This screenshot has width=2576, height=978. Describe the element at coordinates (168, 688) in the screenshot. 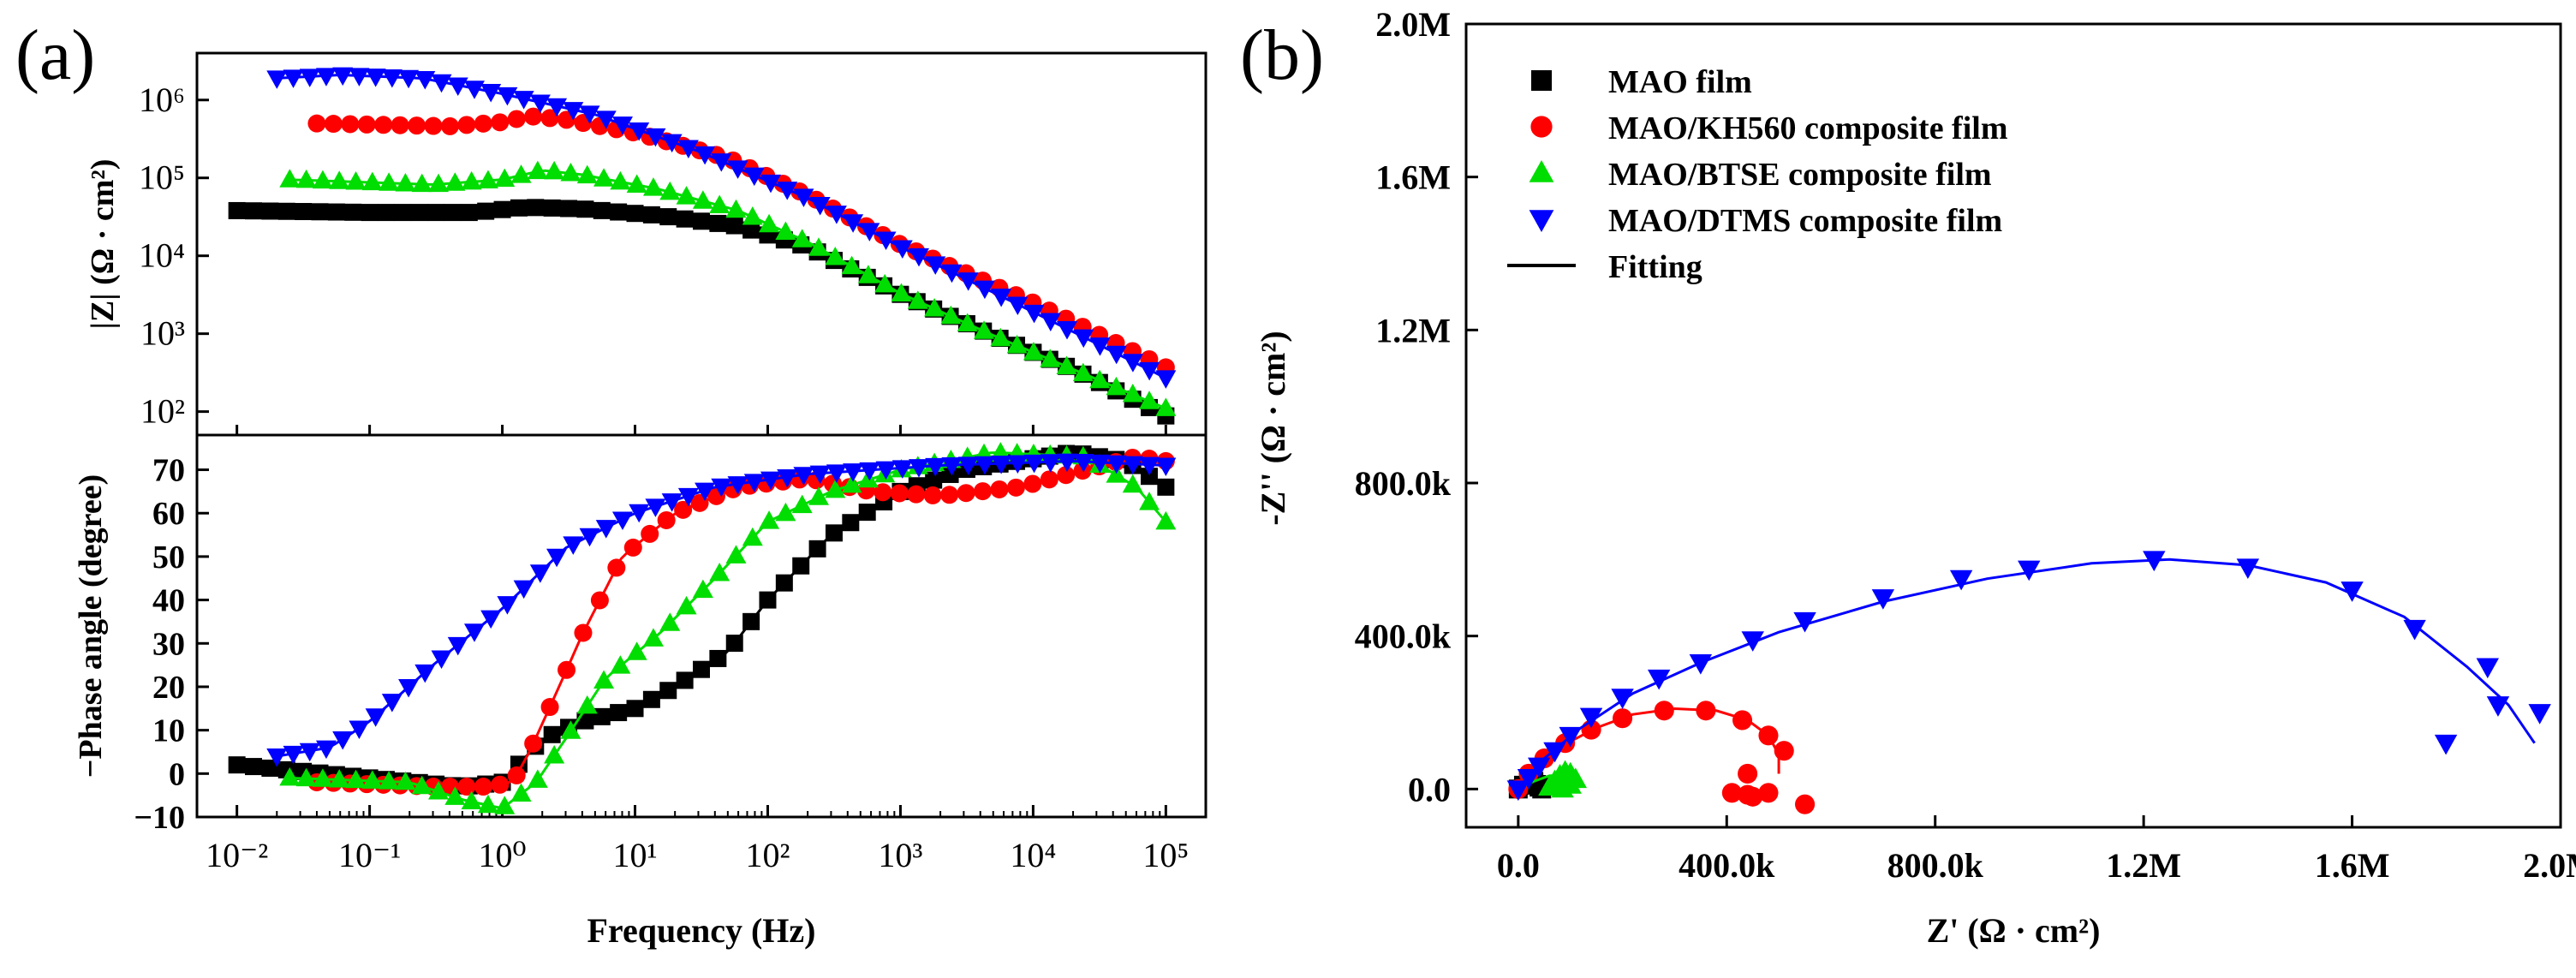

I see `bode-phase-y-tick-label: 20` at that location.